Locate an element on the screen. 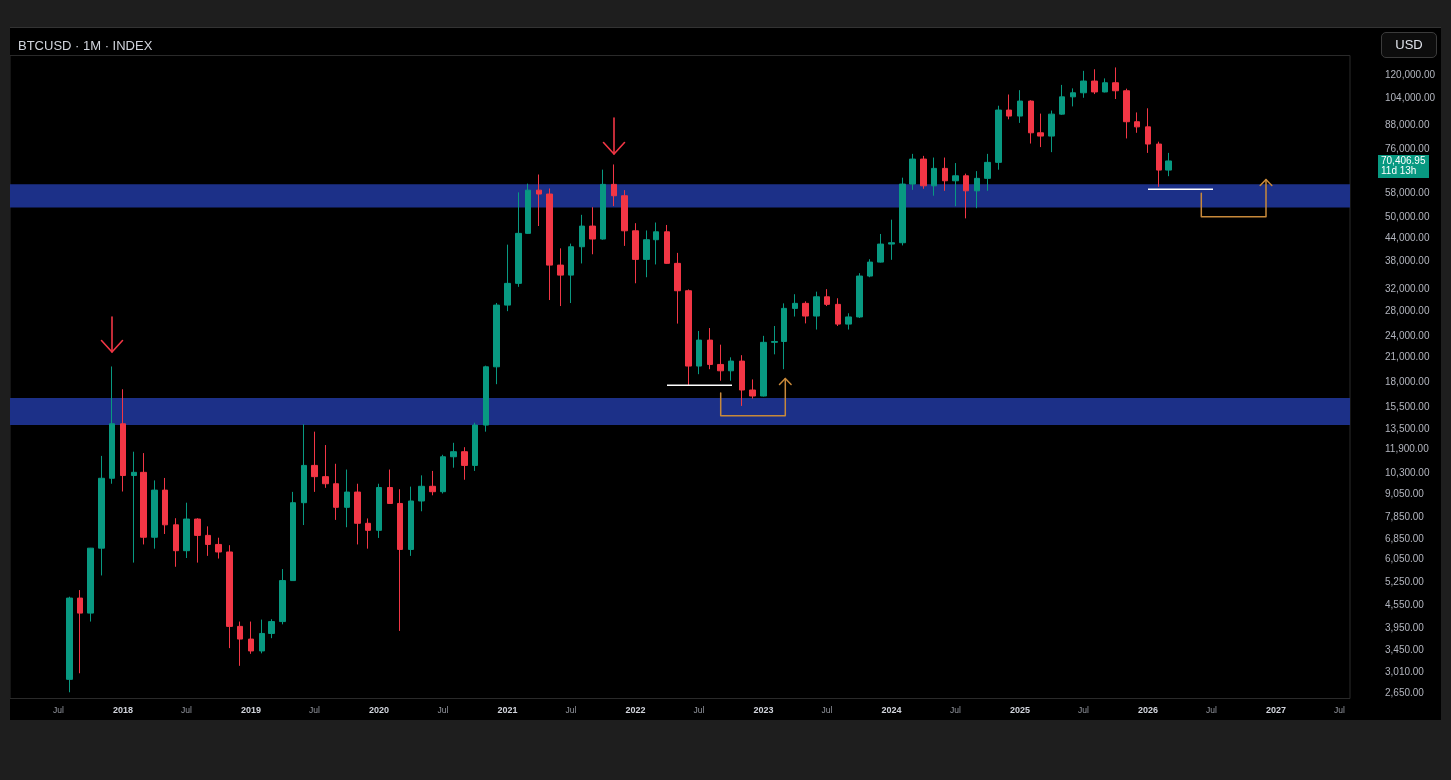  y-tick-label: 6,050.00 is located at coordinates (1405, 559).